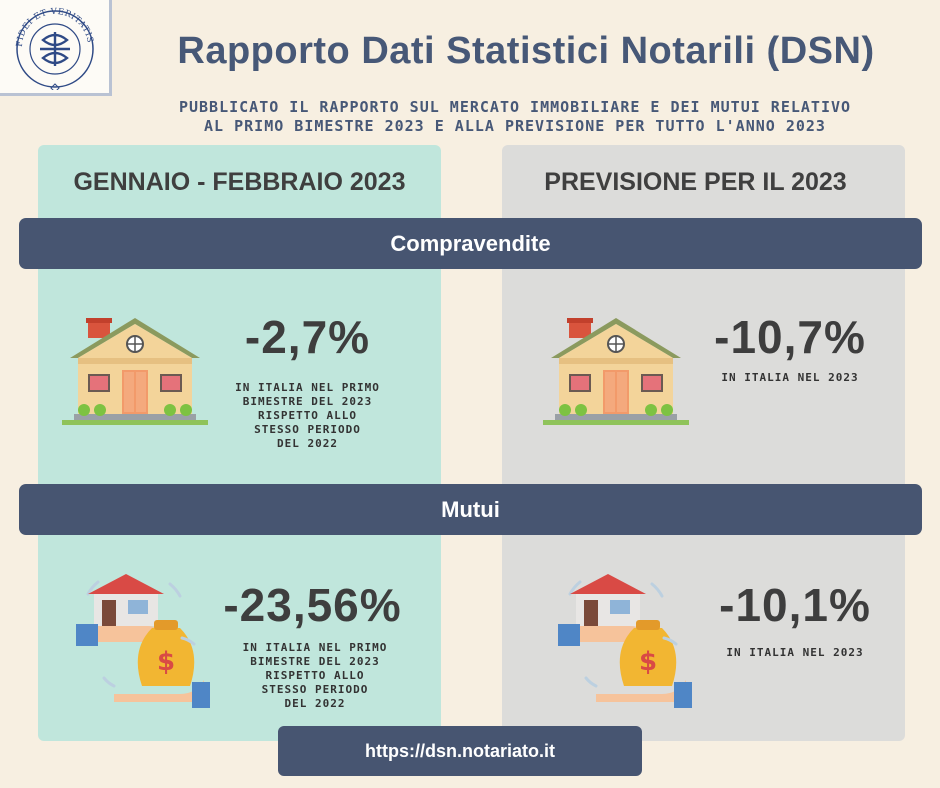  I want to click on compravendite-bar: Compravendite, so click(470, 243).